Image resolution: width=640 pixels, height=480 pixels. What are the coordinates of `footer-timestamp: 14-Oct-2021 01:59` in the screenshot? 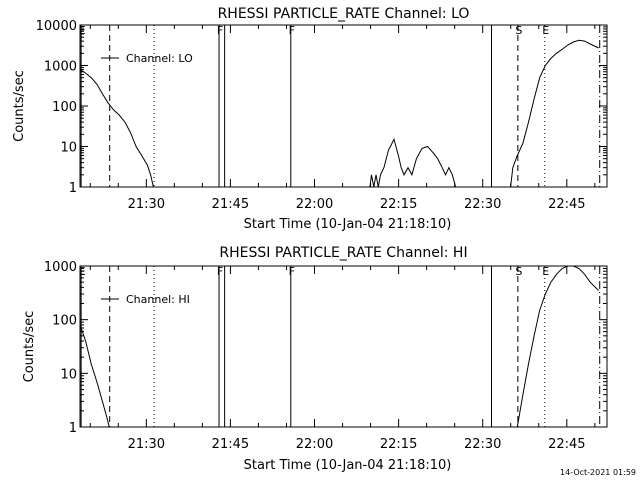 It's located at (598, 472).